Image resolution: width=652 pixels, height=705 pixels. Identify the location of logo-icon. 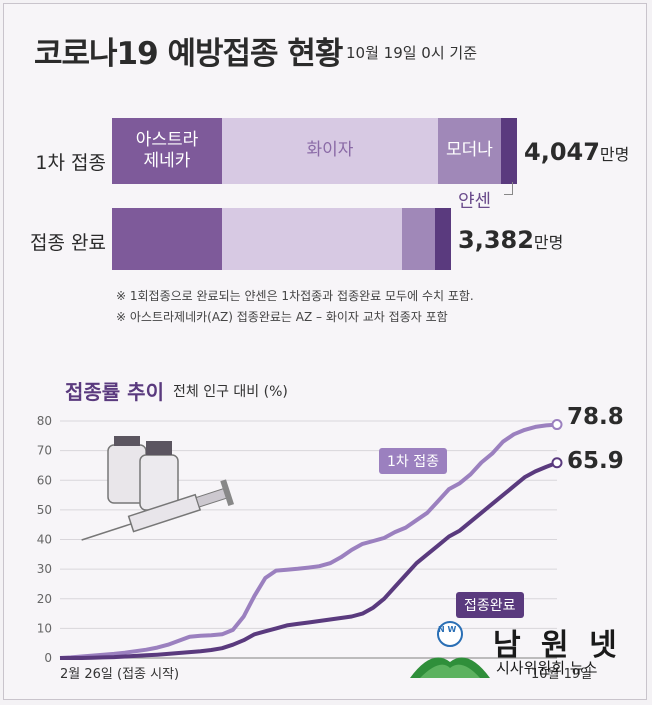
(450, 649).